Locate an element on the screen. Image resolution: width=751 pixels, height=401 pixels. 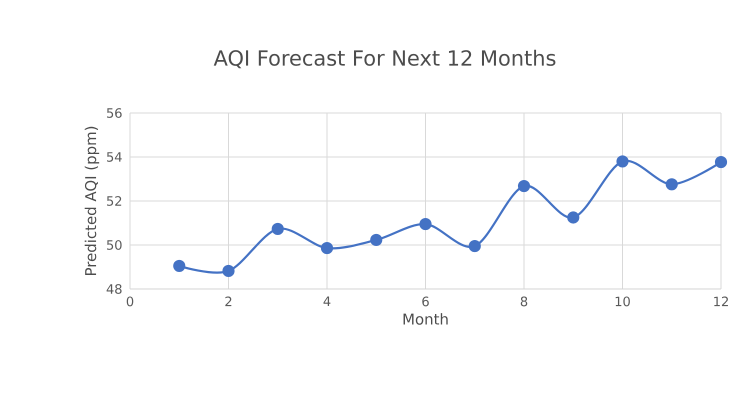
x-tick-label: 4 is located at coordinates (327, 301).